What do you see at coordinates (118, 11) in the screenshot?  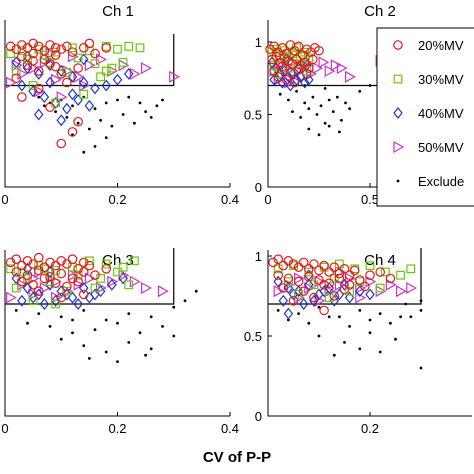 I see `panel-title-ch1: Ch 1` at bounding box center [118, 11].